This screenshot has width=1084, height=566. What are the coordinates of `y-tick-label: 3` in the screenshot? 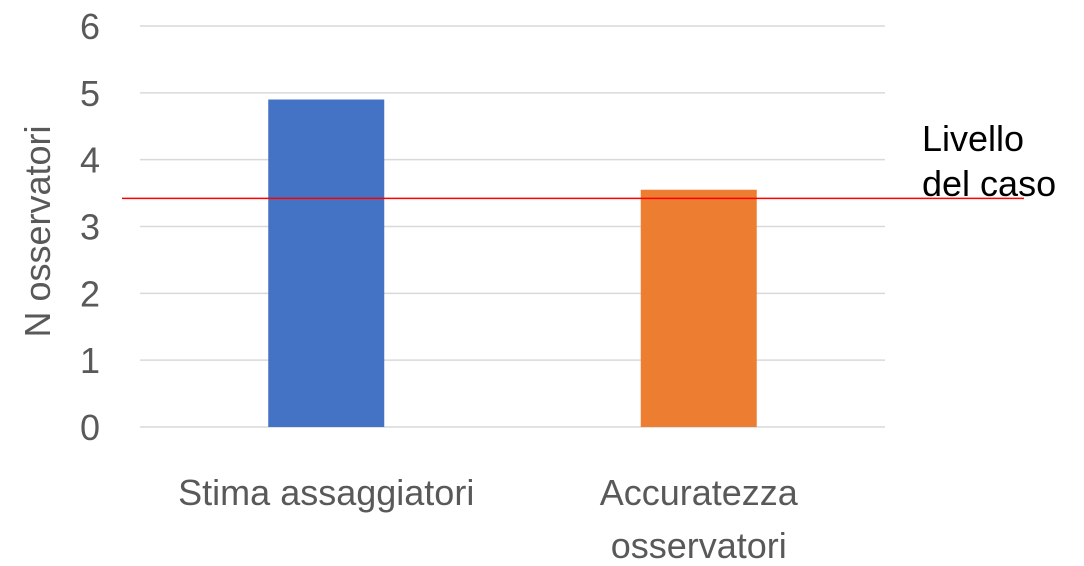 It's located at (90, 227).